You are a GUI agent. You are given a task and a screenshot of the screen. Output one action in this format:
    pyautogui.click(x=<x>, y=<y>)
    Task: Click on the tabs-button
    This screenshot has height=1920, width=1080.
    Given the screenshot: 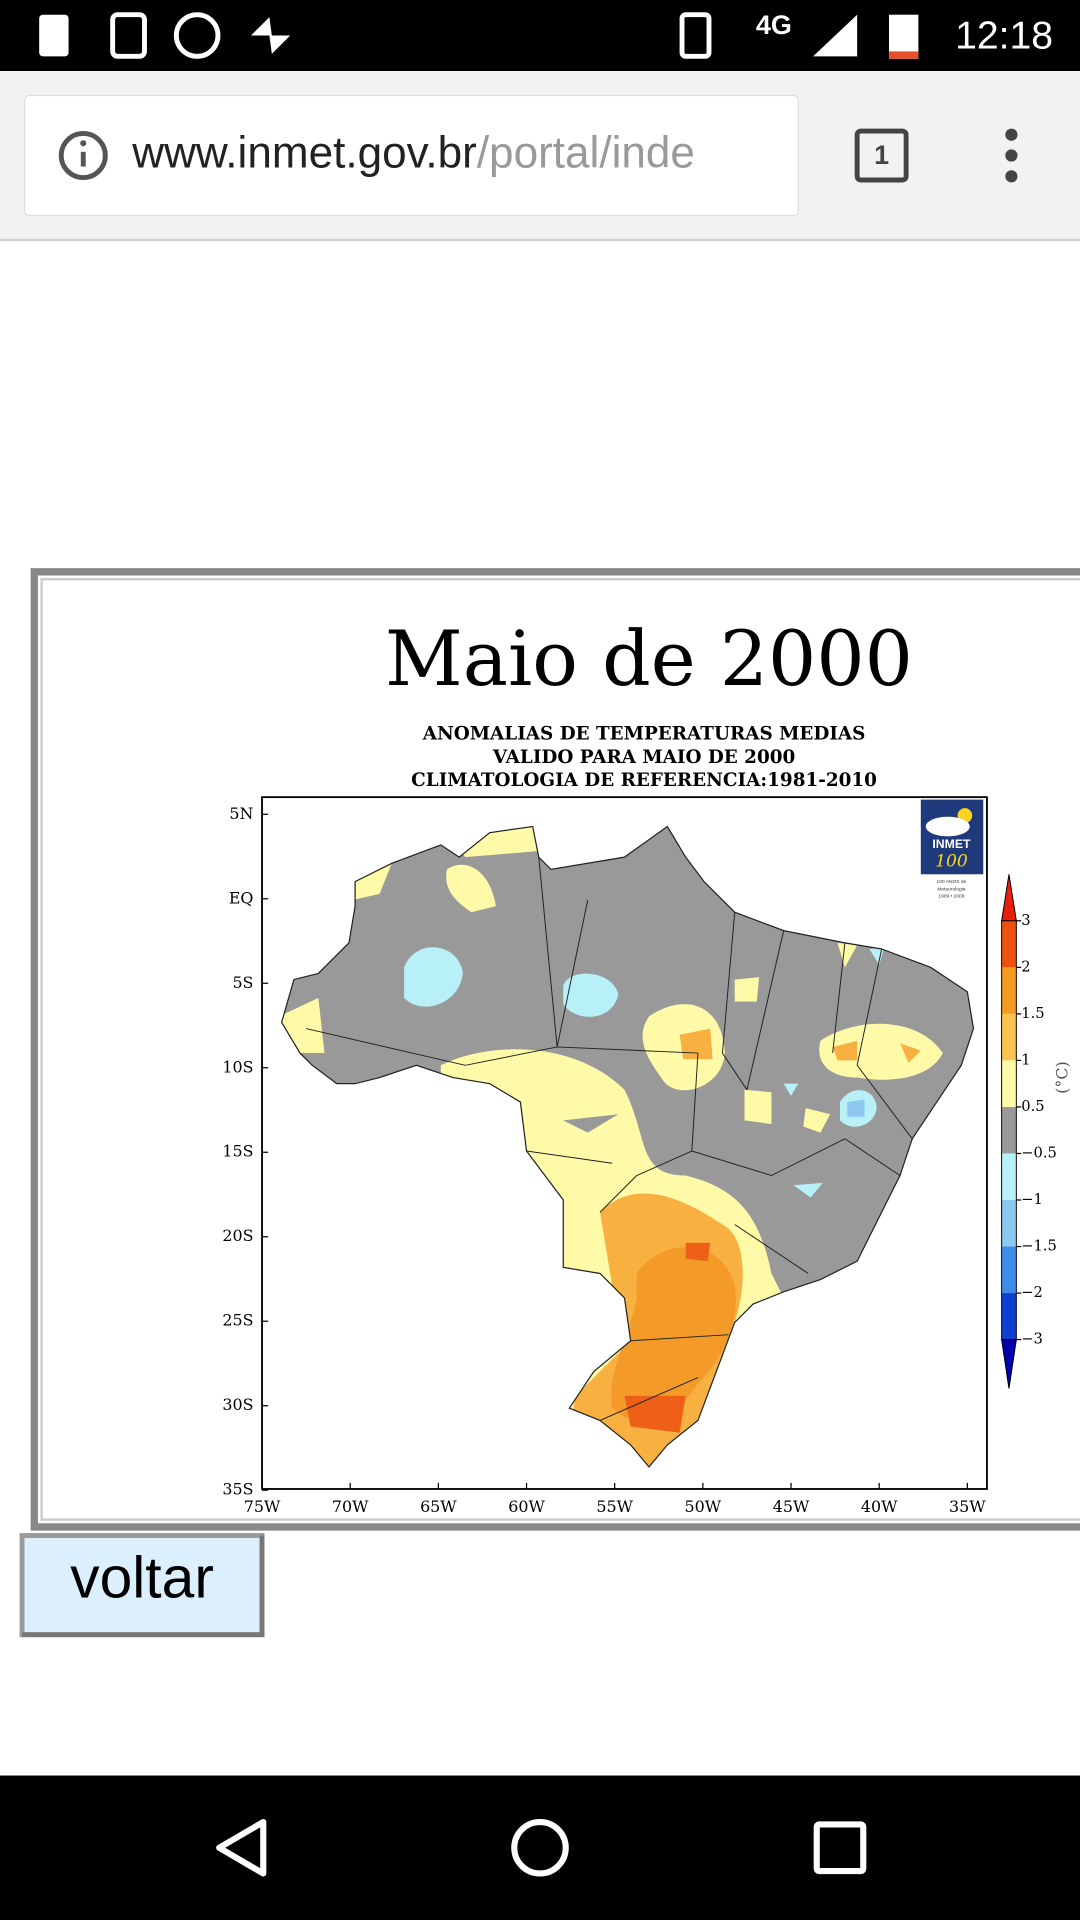 What is the action you would take?
    pyautogui.click(x=881, y=155)
    